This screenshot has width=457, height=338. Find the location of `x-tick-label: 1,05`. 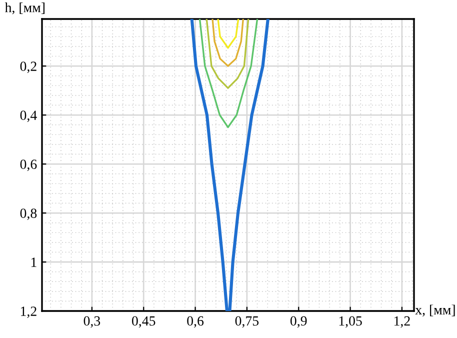

x-tick-label: 1,05 is located at coordinates (350, 322).